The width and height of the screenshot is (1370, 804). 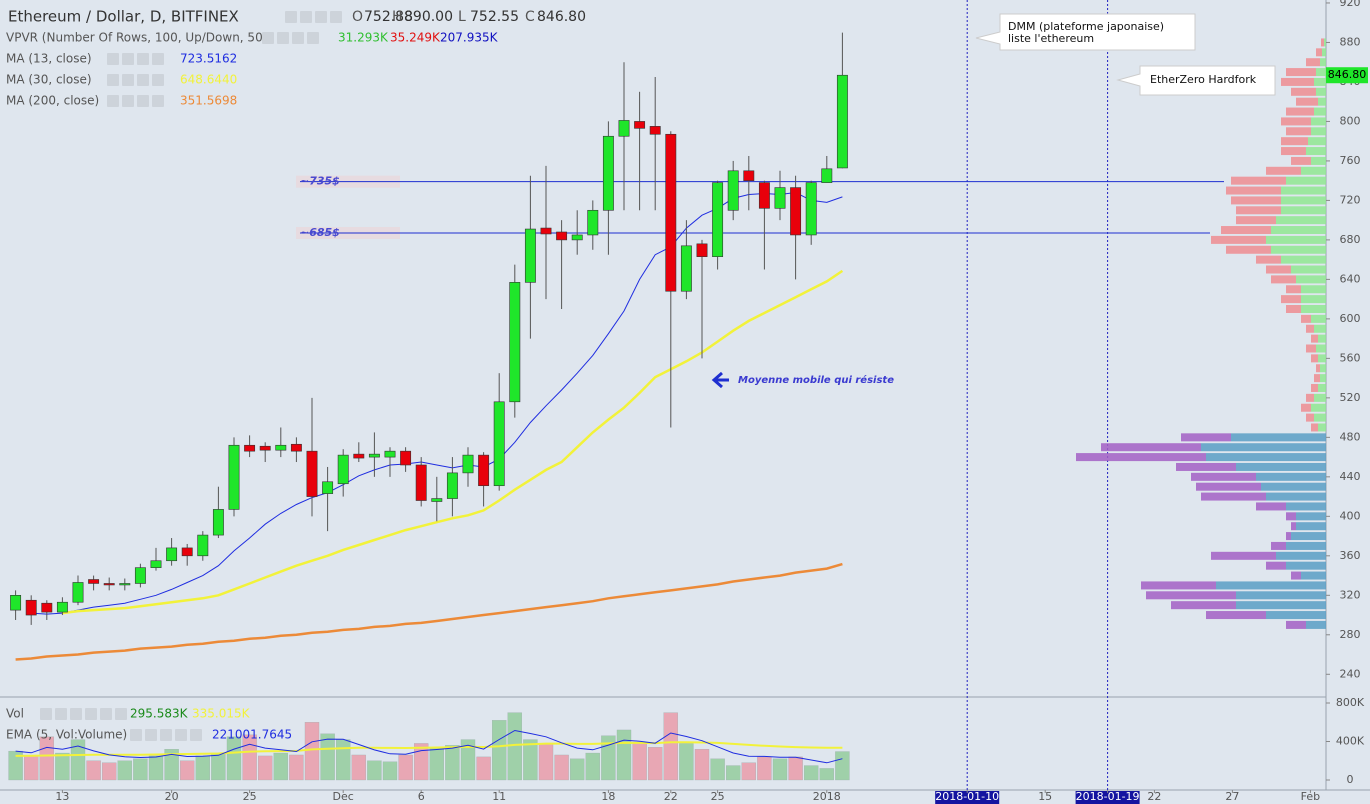 I want to click on y-tick-label: 720, so click(x=1350, y=199).